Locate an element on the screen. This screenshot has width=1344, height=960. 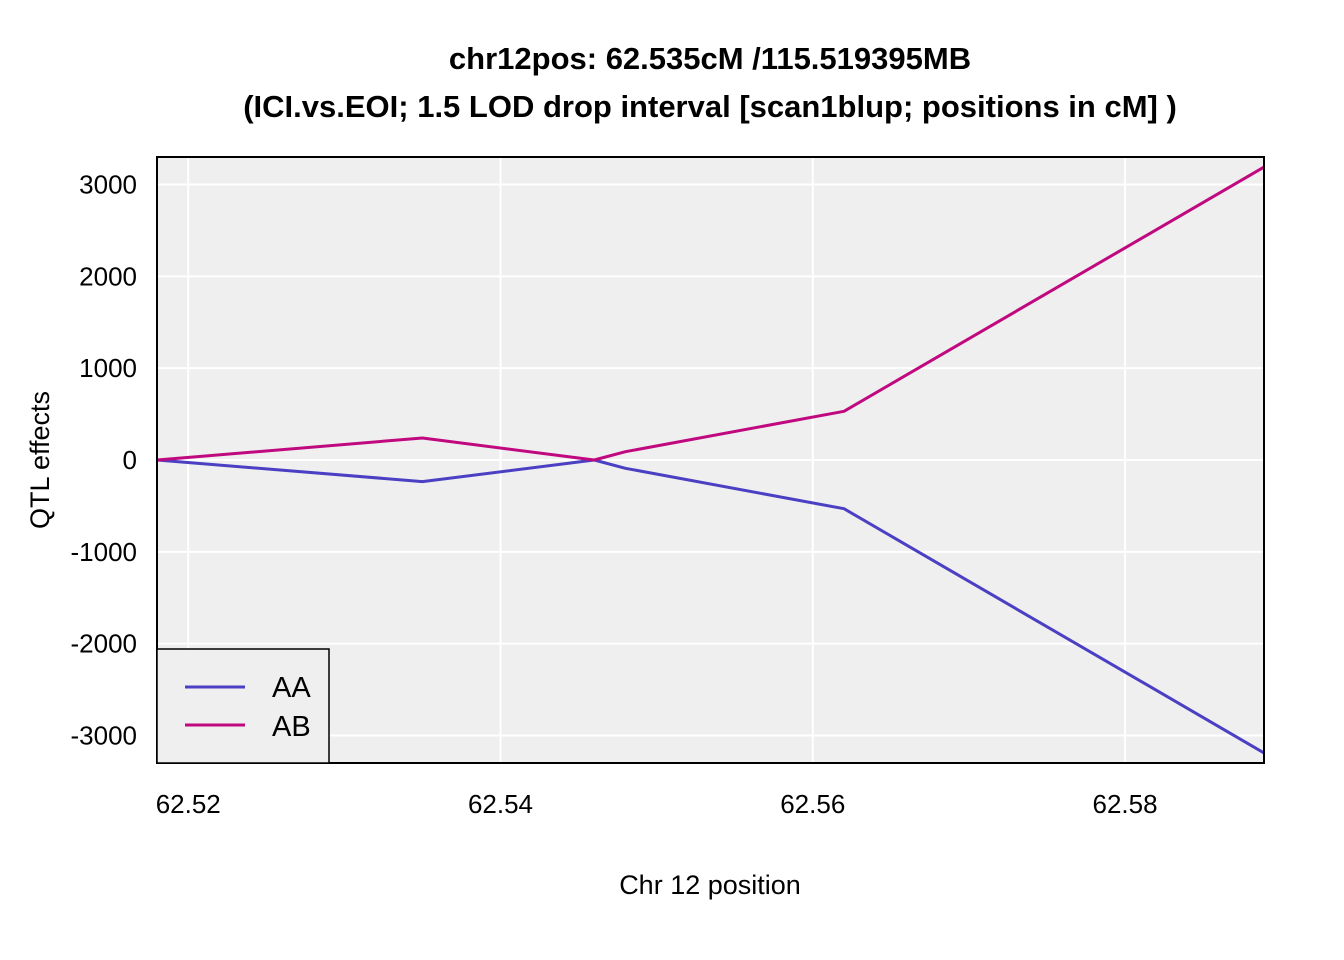
chart-title-line-1: chr12pos: 62.535cM /115.519395MB is located at coordinates (710, 58).